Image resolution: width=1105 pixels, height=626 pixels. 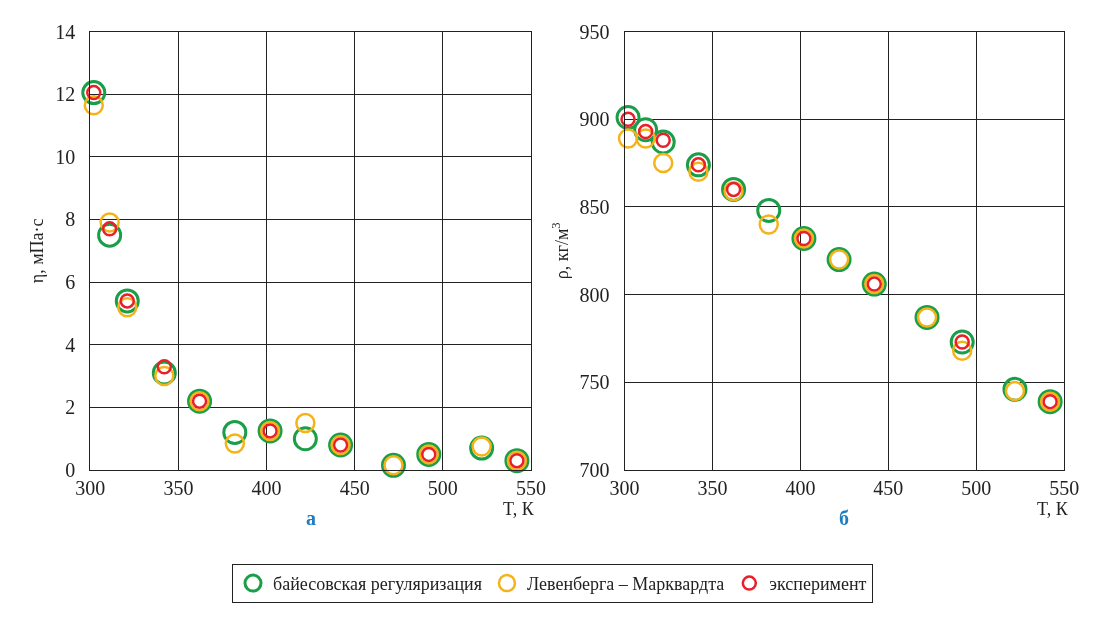 What do you see at coordinates (70, 282) in the screenshot?
I see `y-tick-label: 6` at bounding box center [70, 282].